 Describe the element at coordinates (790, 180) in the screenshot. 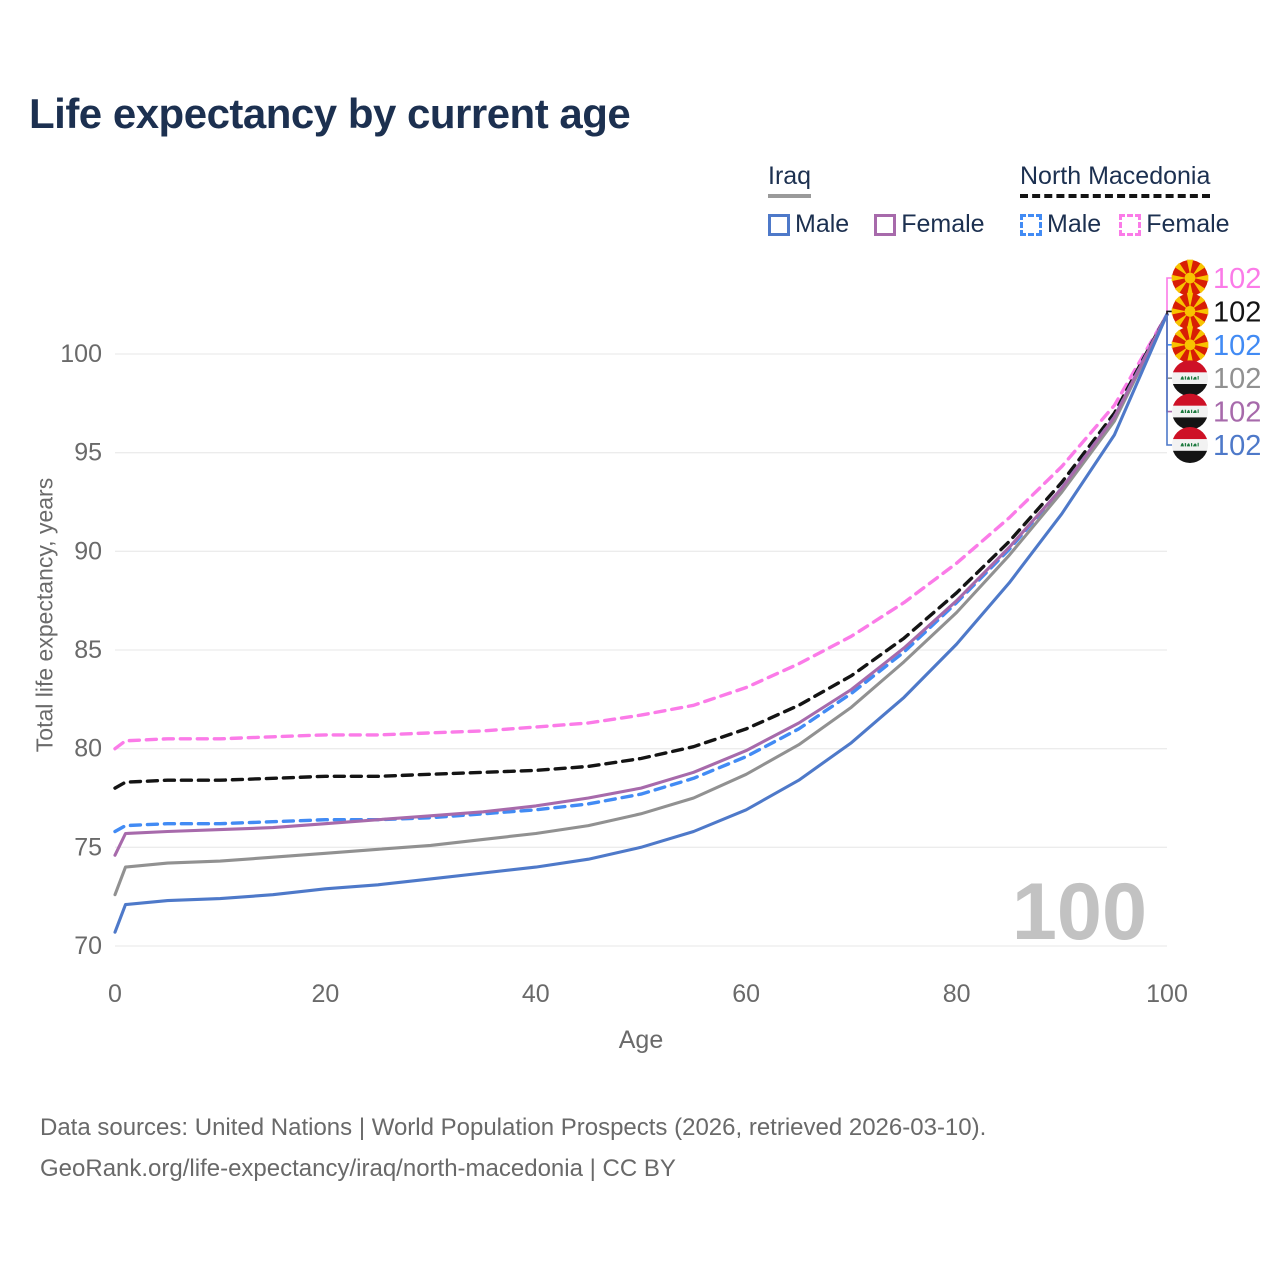

I see `legend-group-title-iraq: Iraq` at that location.